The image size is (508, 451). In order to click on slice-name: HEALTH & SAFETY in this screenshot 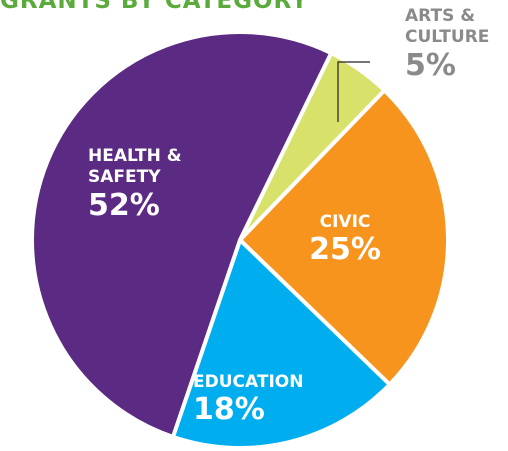, I will do `click(135, 167)`.